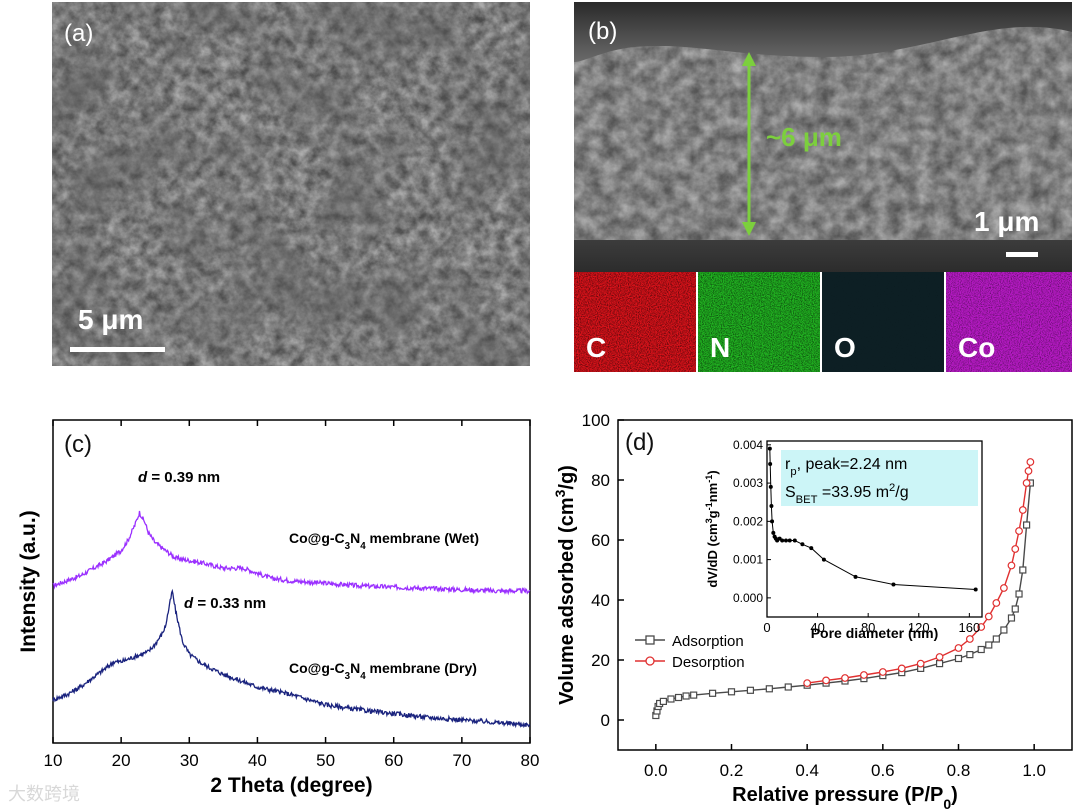 The width and height of the screenshot is (1080, 812). I want to click on ytick-label-d: 40, so click(600, 600).